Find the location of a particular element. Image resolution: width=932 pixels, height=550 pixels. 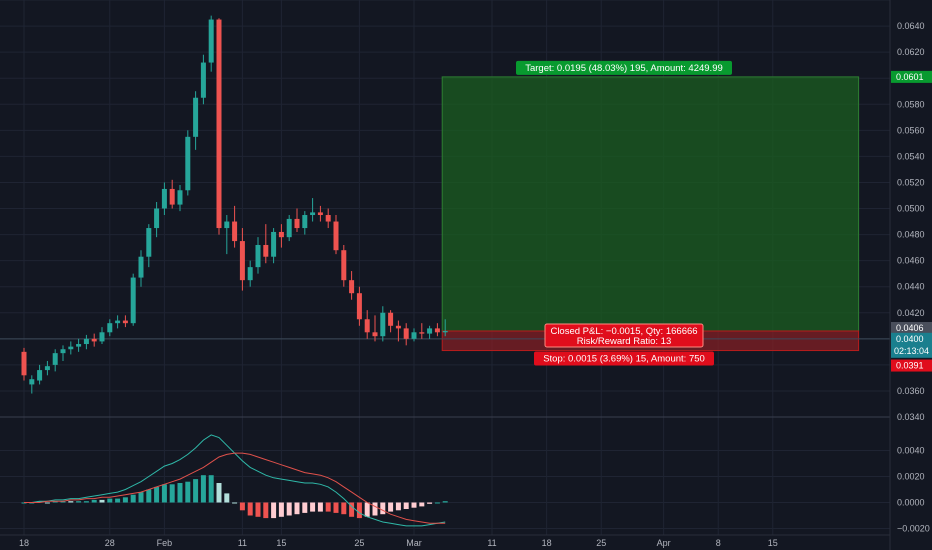

time-tick-label: 11 is located at coordinates (242, 543).